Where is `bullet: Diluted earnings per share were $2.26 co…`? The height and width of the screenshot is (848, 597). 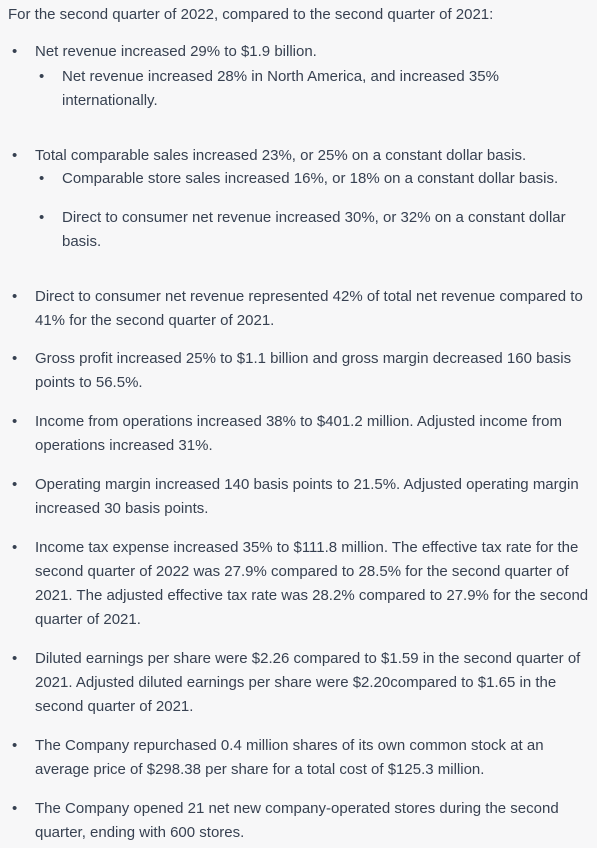
bullet: Diluted earnings per share were $2.26 co… is located at coordinates (302, 683).